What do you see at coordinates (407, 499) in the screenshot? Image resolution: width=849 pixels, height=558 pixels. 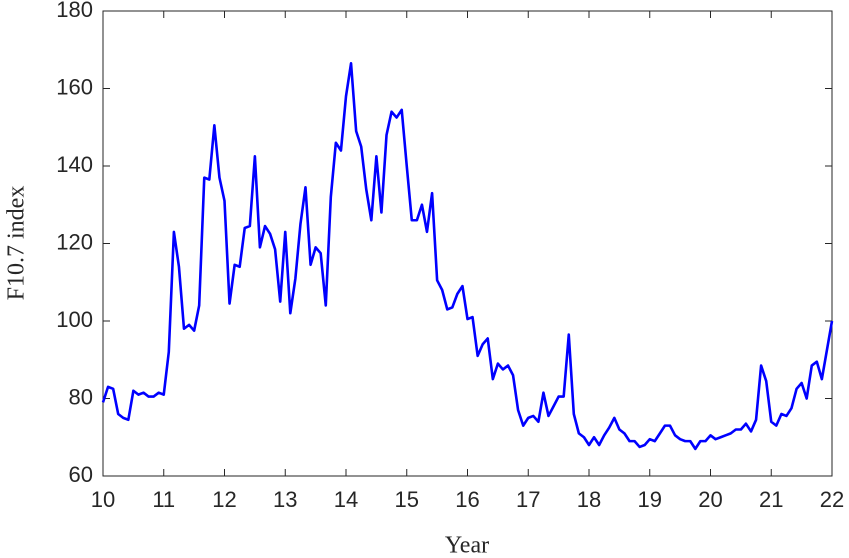 I see `x-tick-label: 15` at bounding box center [407, 499].